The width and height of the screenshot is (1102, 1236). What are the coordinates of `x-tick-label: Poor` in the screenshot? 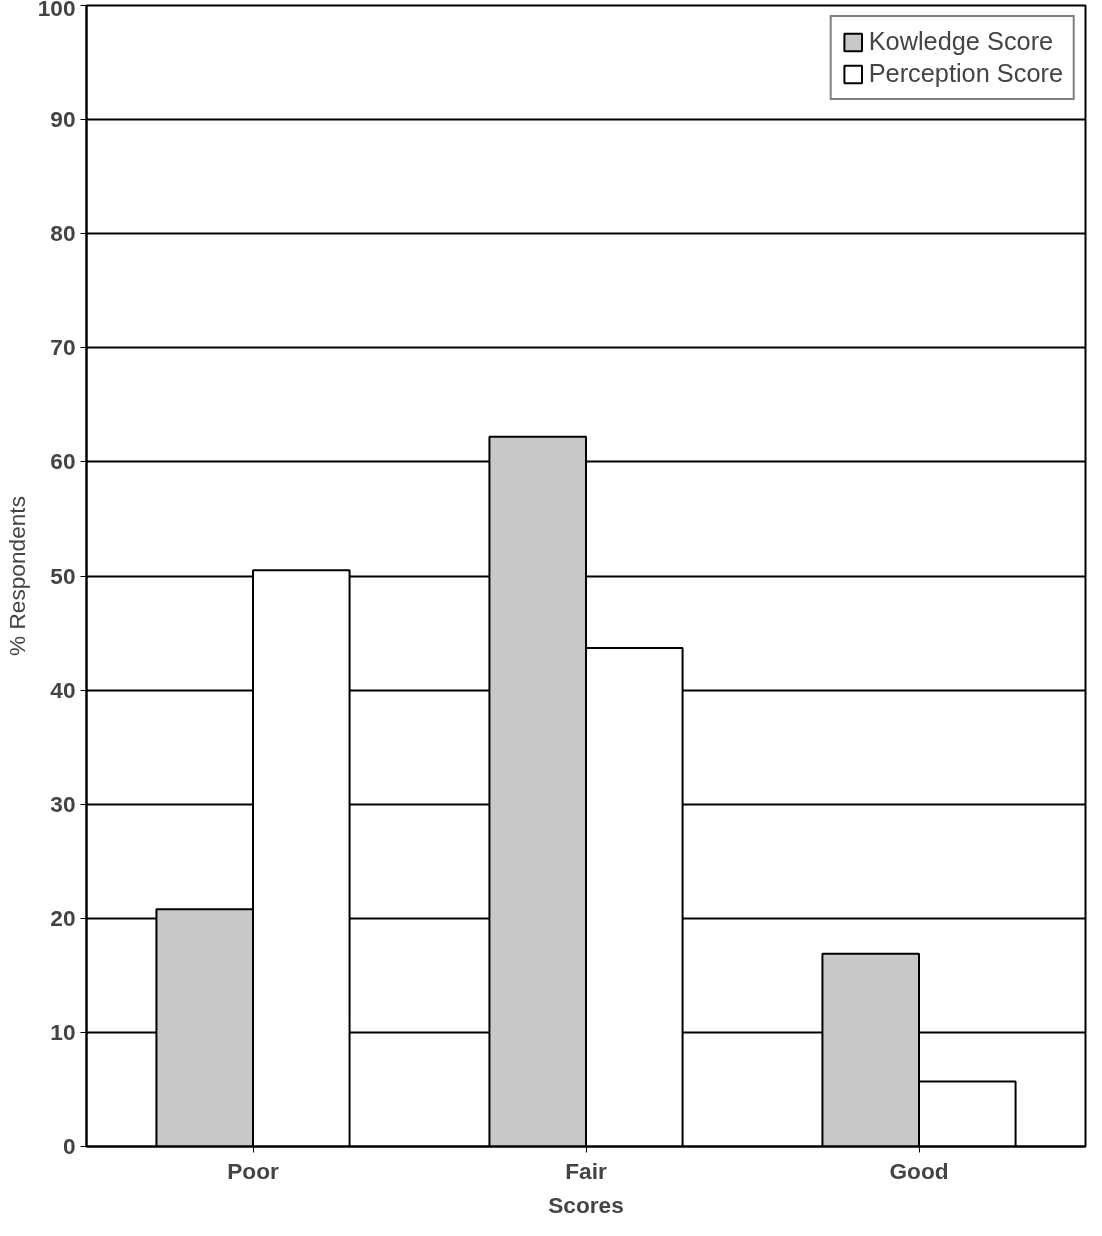 It's located at (253, 1170).